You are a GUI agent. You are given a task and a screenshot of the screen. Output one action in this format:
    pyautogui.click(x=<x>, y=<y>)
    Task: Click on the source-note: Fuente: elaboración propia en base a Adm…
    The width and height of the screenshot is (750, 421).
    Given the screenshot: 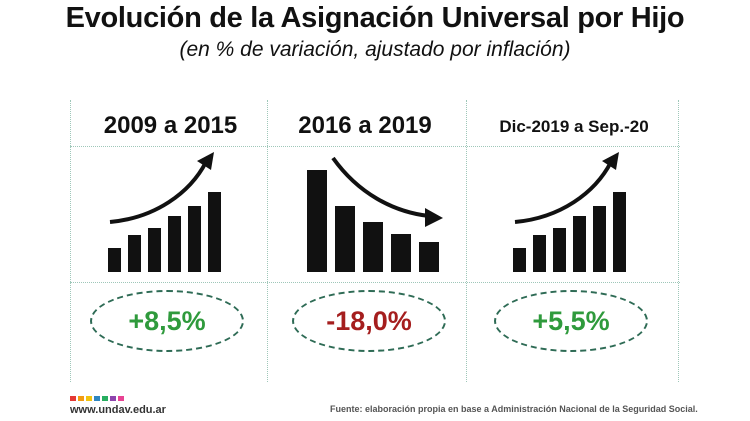 What is the action you would take?
    pyautogui.click(x=514, y=409)
    